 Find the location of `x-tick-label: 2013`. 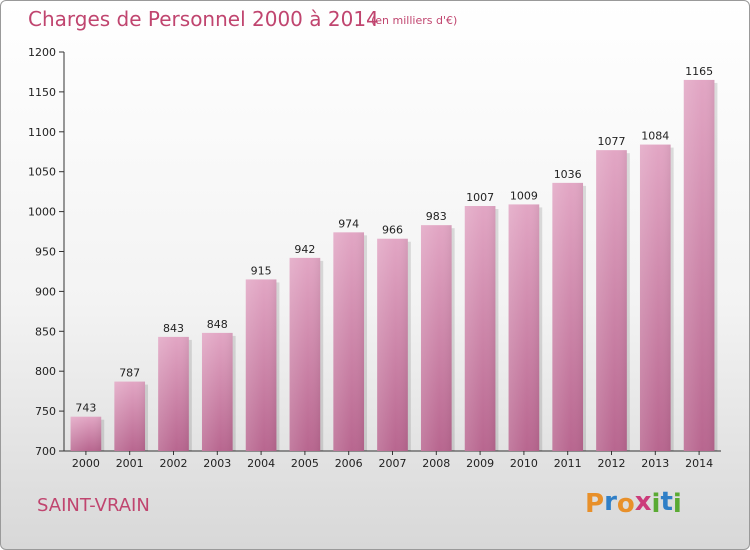

x-tick-label: 2013 is located at coordinates (655, 463).